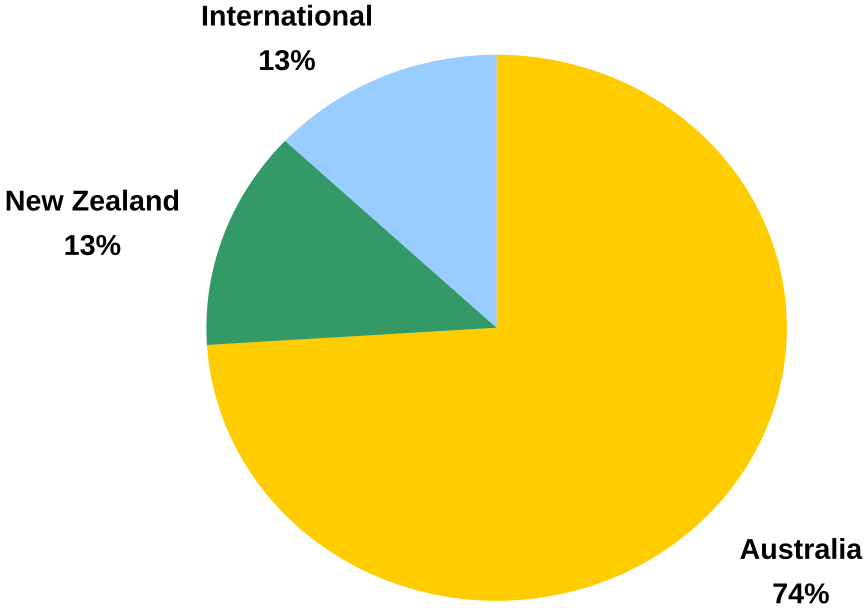  What do you see at coordinates (286, 15) in the screenshot?
I see `slice-label: International` at bounding box center [286, 15].